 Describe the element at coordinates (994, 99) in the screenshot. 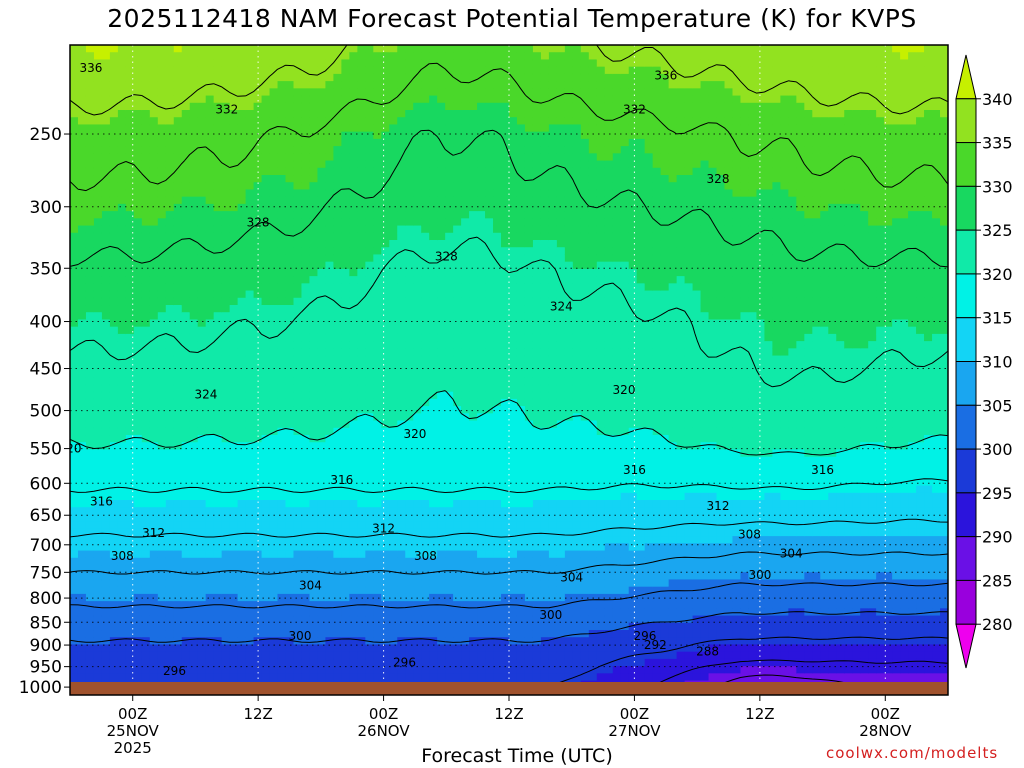

I see `colorbar-tick: 340` at that location.